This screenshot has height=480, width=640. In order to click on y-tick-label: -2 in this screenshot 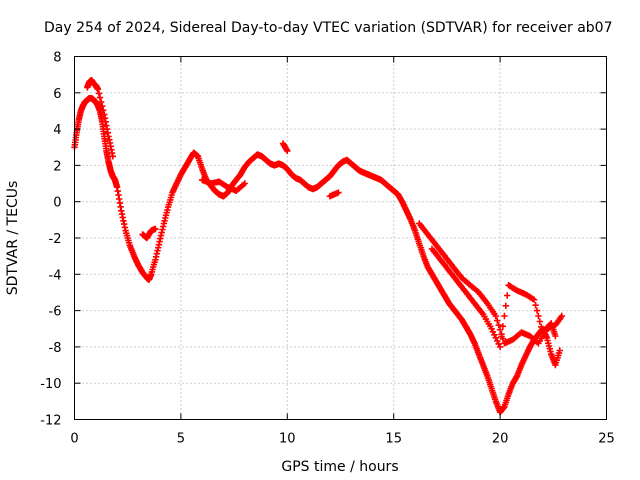, I will do `click(55, 239)`.